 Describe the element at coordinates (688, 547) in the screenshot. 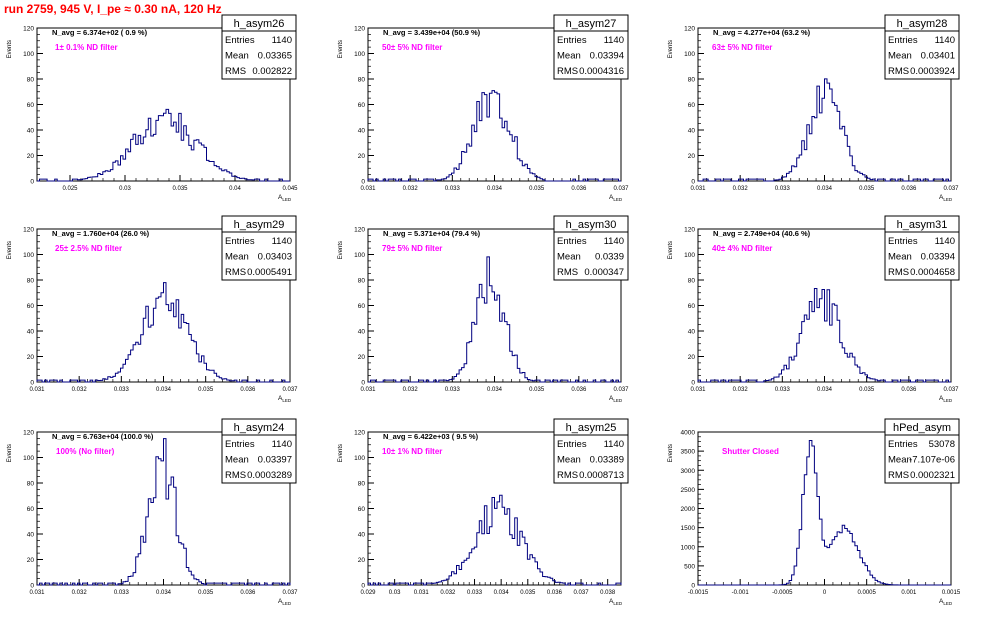

I see `y-tick-label: 1000` at that location.